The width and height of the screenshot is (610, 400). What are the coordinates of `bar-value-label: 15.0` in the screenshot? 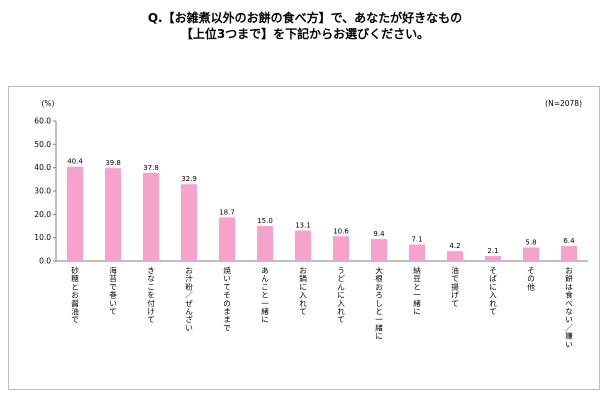 It's located at (265, 221).